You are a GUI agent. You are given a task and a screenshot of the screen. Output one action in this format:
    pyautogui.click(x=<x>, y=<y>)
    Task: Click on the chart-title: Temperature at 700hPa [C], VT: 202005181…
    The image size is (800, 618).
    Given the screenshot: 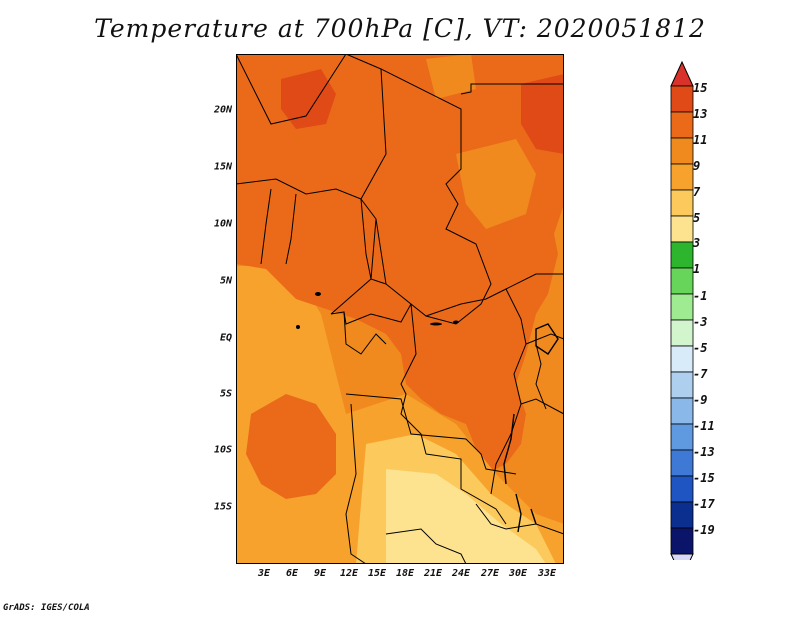 What is the action you would take?
    pyautogui.click(x=400, y=28)
    